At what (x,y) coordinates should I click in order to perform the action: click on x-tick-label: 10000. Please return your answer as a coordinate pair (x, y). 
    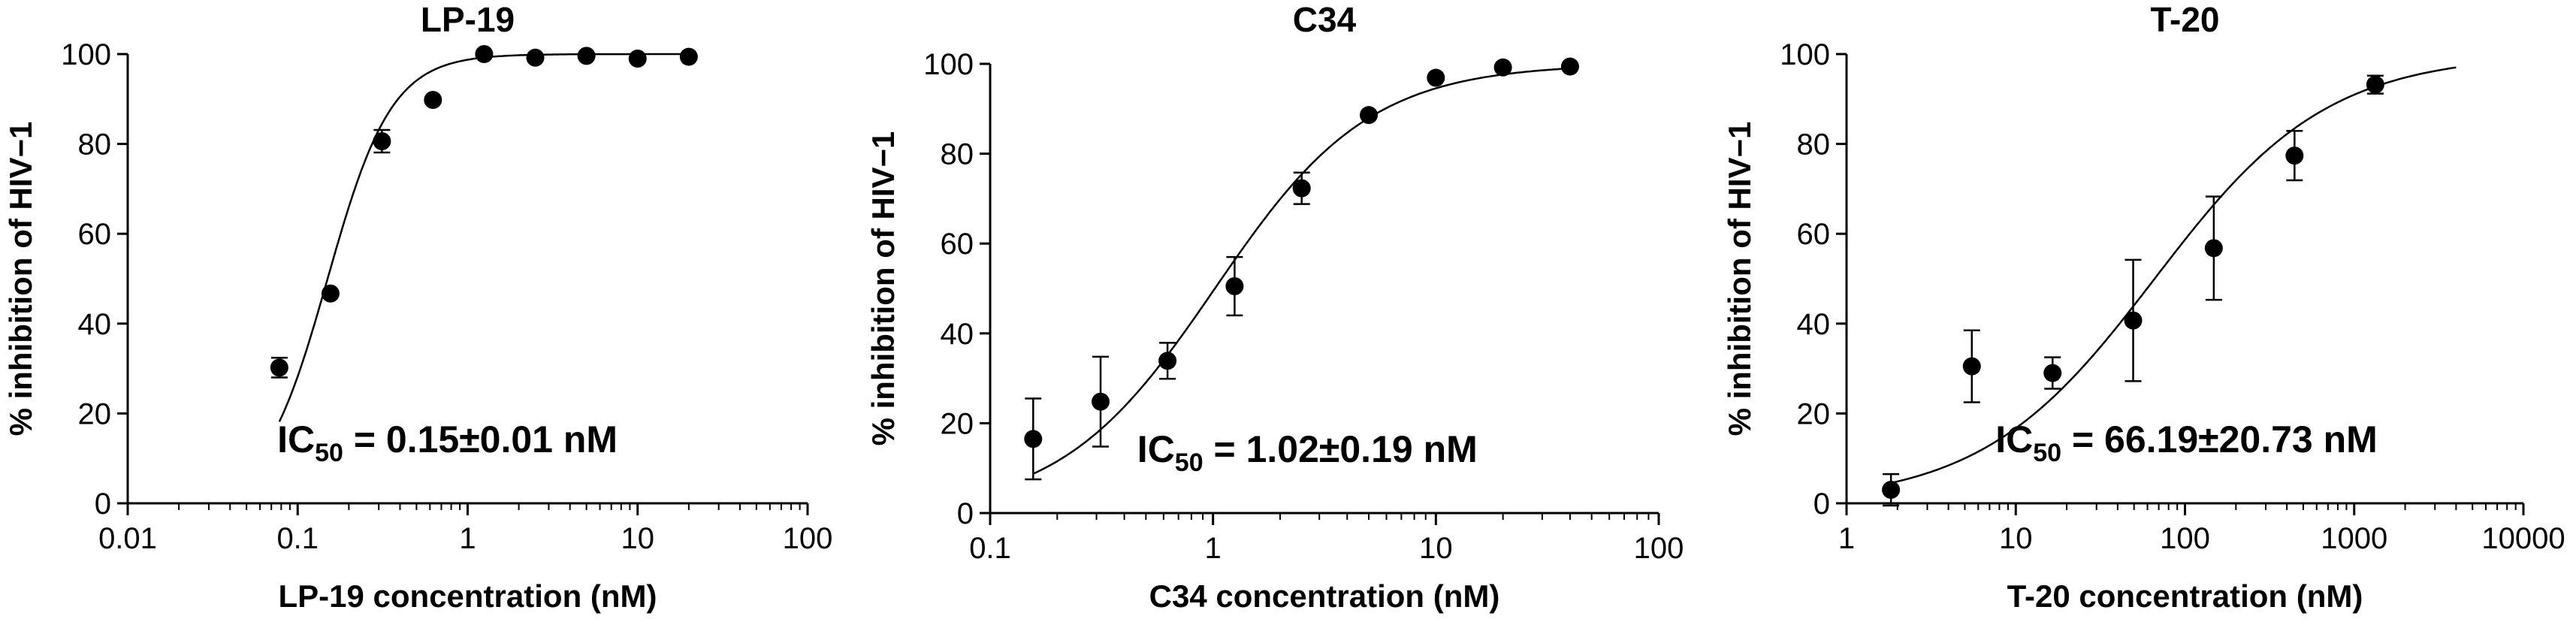
    Looking at the image, I should click on (2523, 538).